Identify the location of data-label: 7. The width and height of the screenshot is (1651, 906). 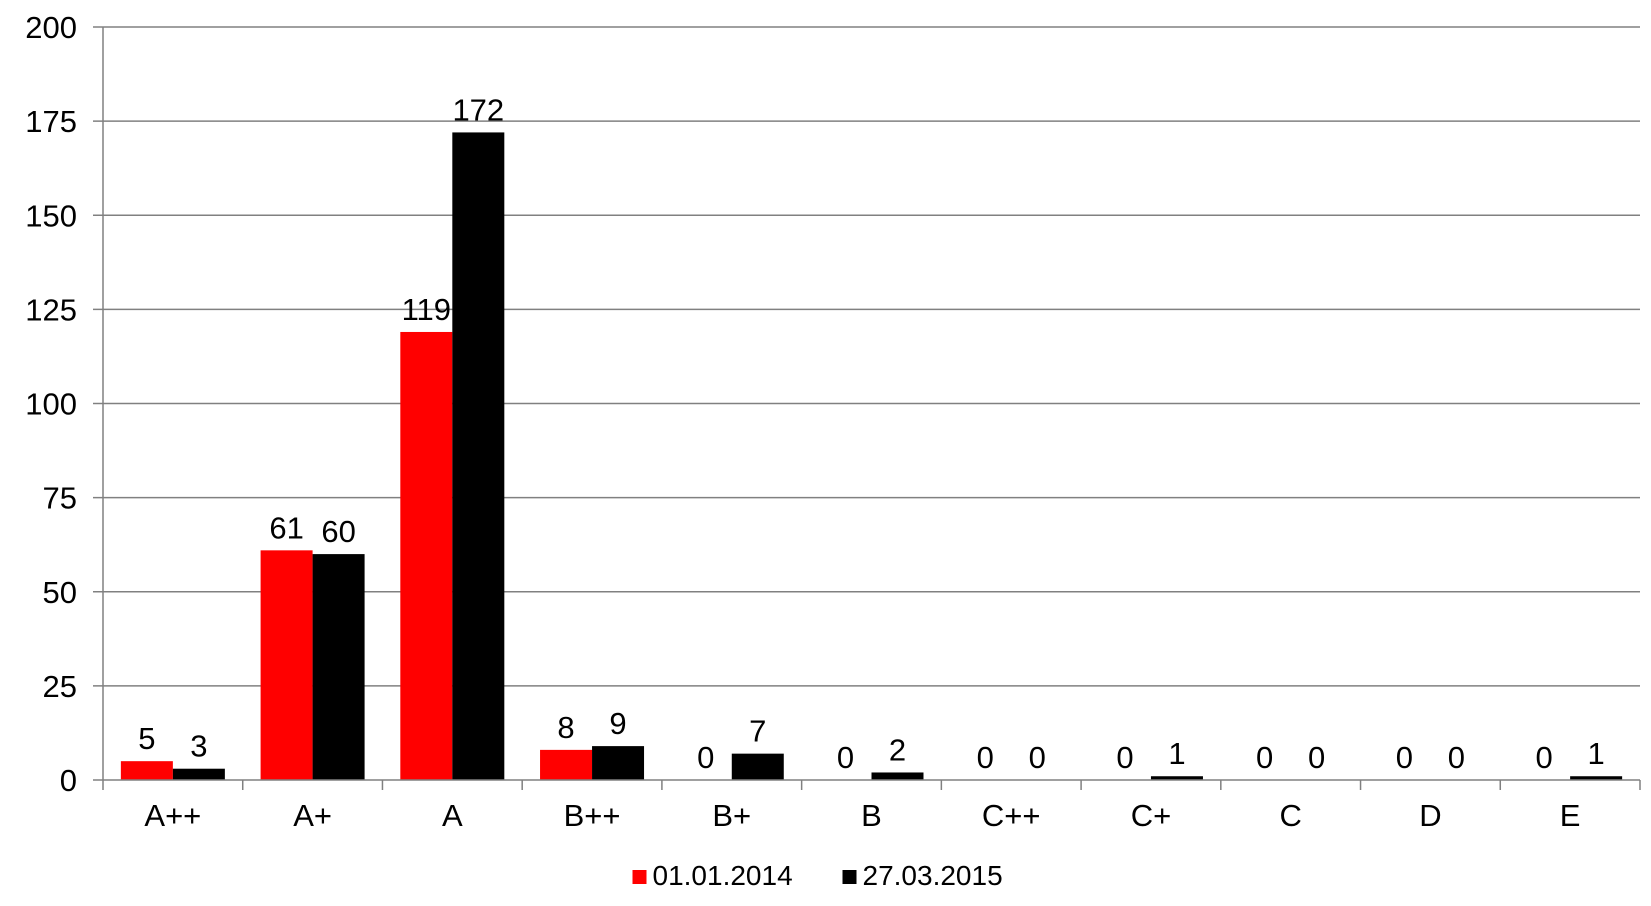
(757, 731).